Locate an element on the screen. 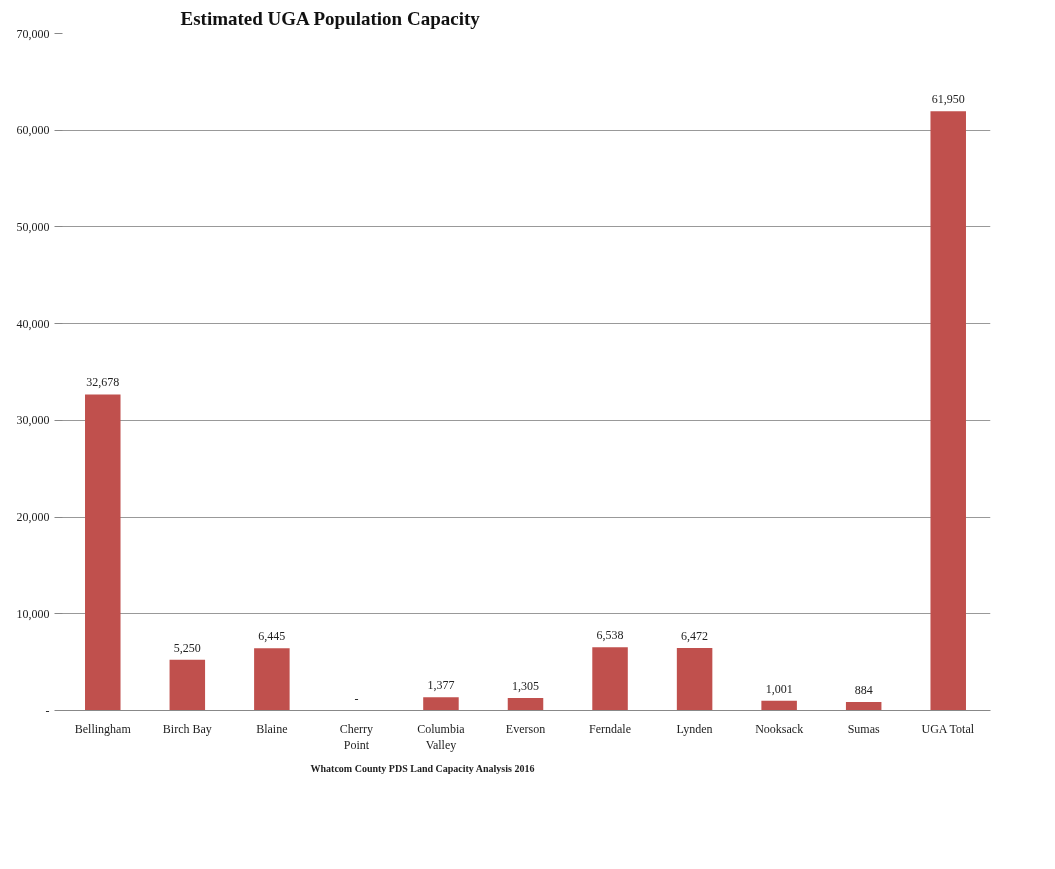 Image resolution: width=1055 pixels, height=869 pixels. chart-title: Estimated UGA Population Capacity is located at coordinates (330, 18).